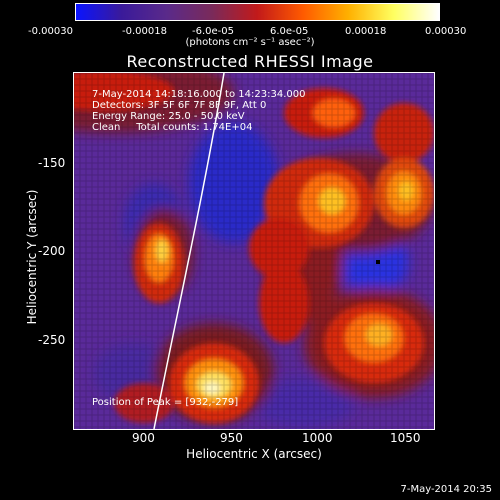 This screenshot has width=500, height=500. What do you see at coordinates (32, 257) in the screenshot?
I see `y-axis-label: Heliocentric Y (arcsec)` at bounding box center [32, 257].